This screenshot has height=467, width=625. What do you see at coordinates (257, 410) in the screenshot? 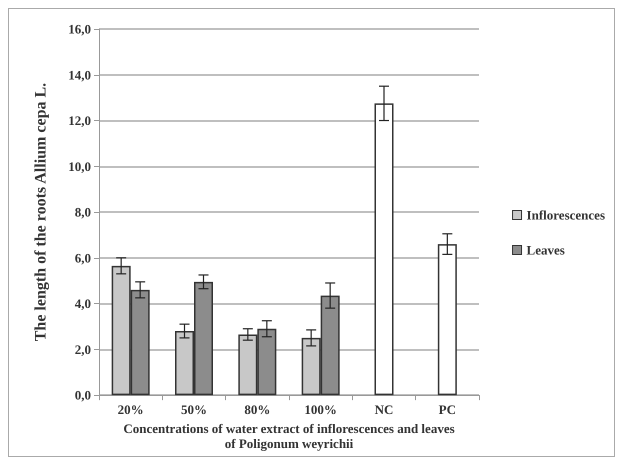
I see `x-tick-label: 80%` at bounding box center [257, 410].